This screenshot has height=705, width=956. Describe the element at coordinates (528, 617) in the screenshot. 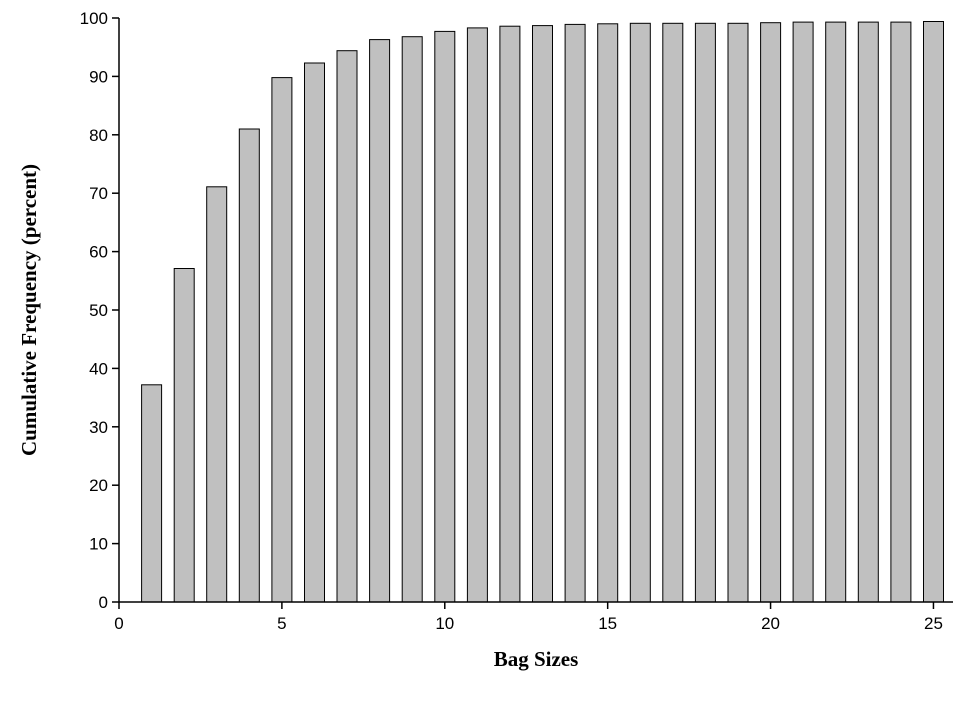

I see `x-ticks-group: 0 5 10 15 20 25` at that location.